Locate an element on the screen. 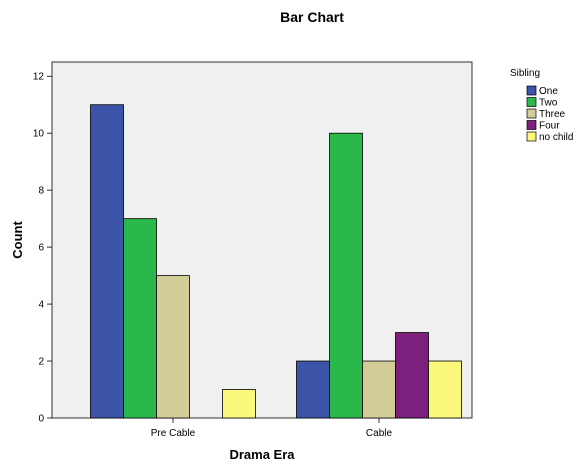  legend-entry: Four is located at coordinates (549, 126).